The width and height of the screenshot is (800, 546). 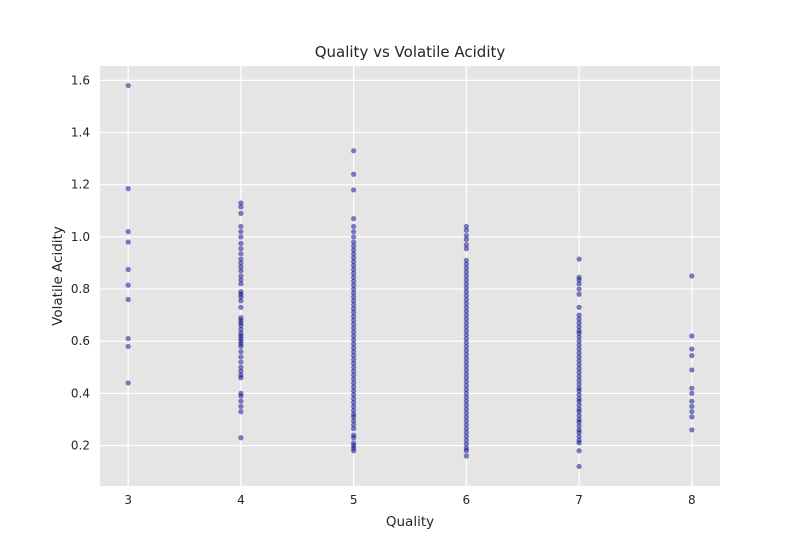 What do you see at coordinates (354, 500) in the screenshot?
I see `x-tick-label: 5` at bounding box center [354, 500].